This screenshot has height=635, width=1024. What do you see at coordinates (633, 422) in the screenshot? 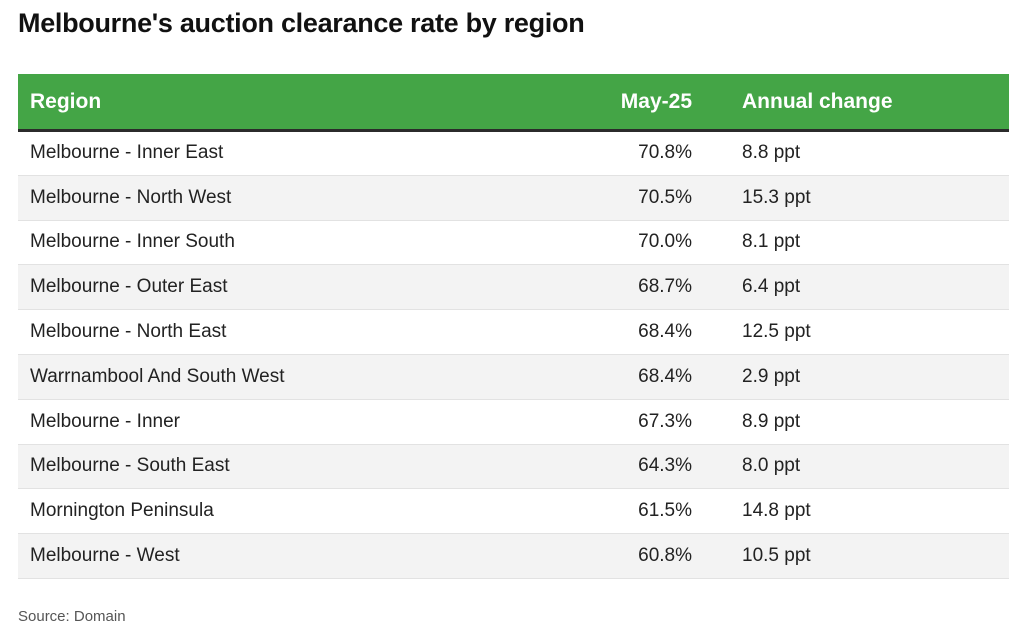
I see `cell-may-25: 67.3%` at bounding box center [633, 422].